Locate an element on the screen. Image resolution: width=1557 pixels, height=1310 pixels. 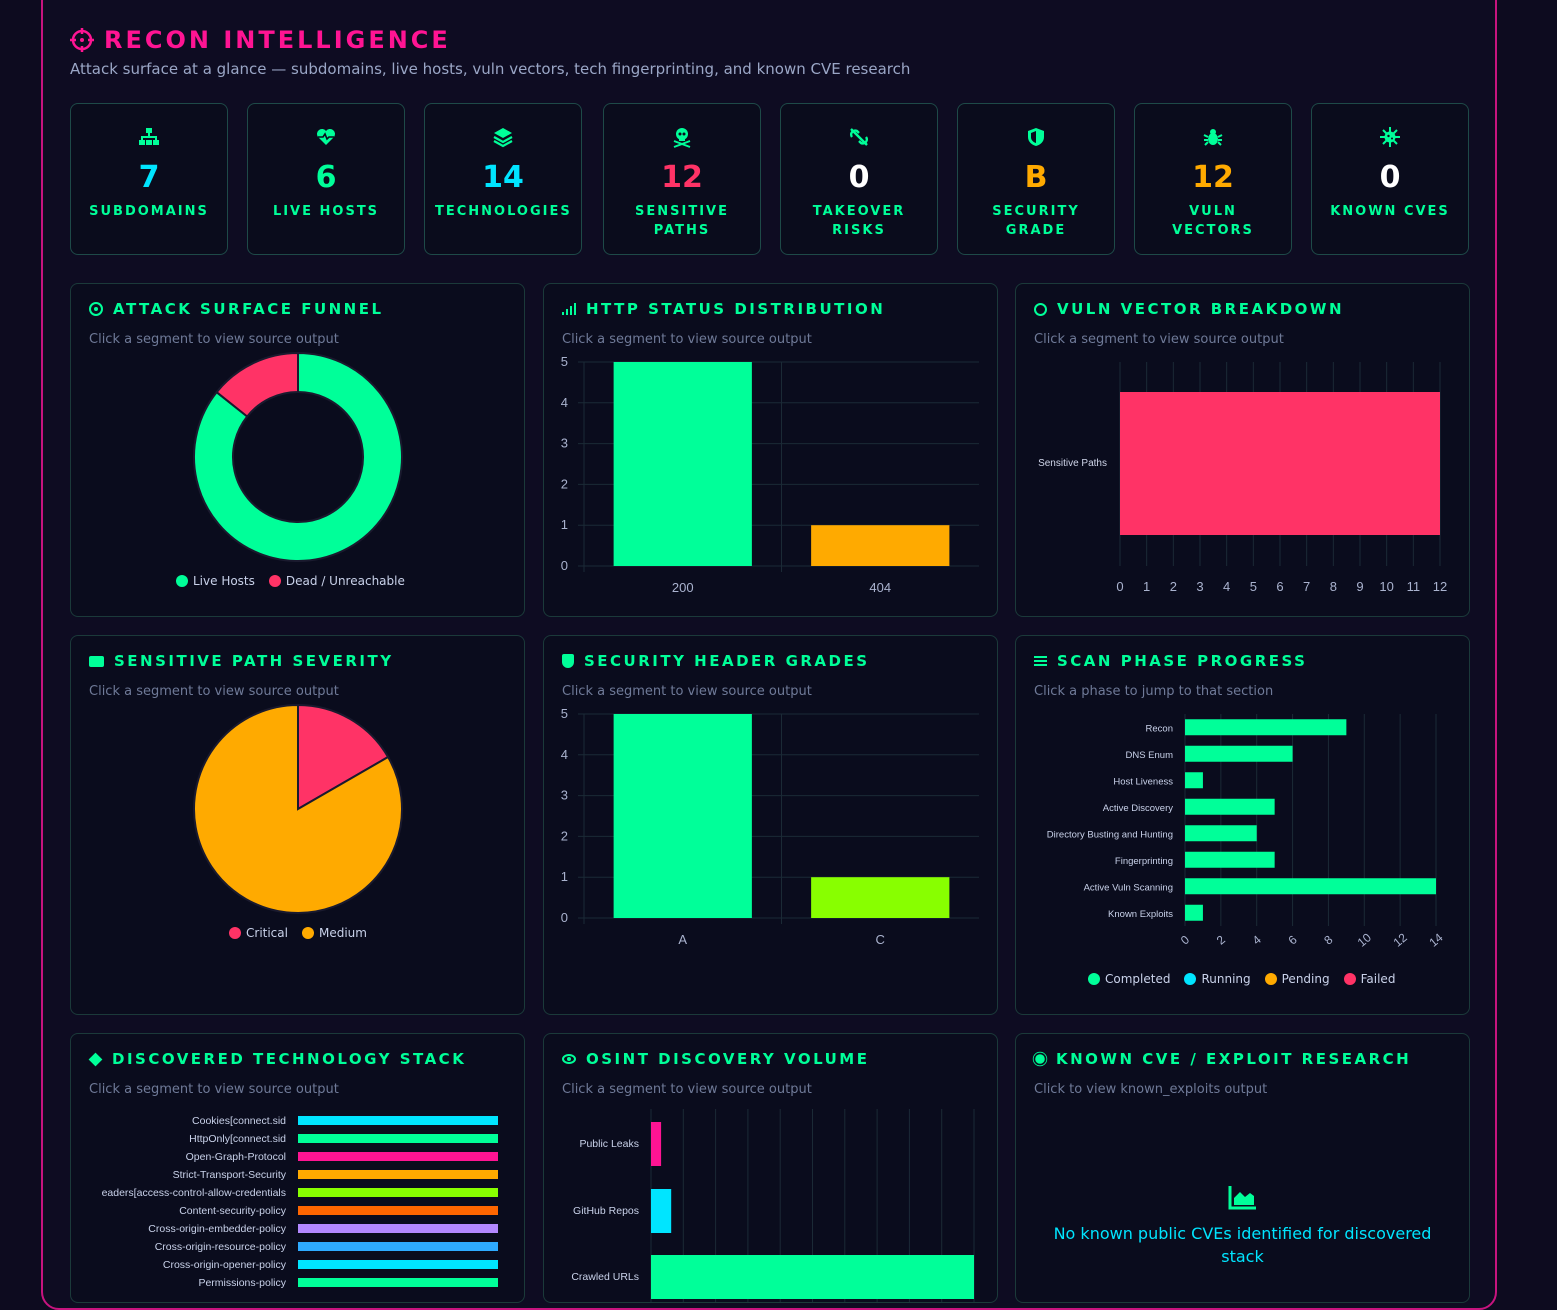
y-tick-label: Known Exploits is located at coordinates (1140, 914).